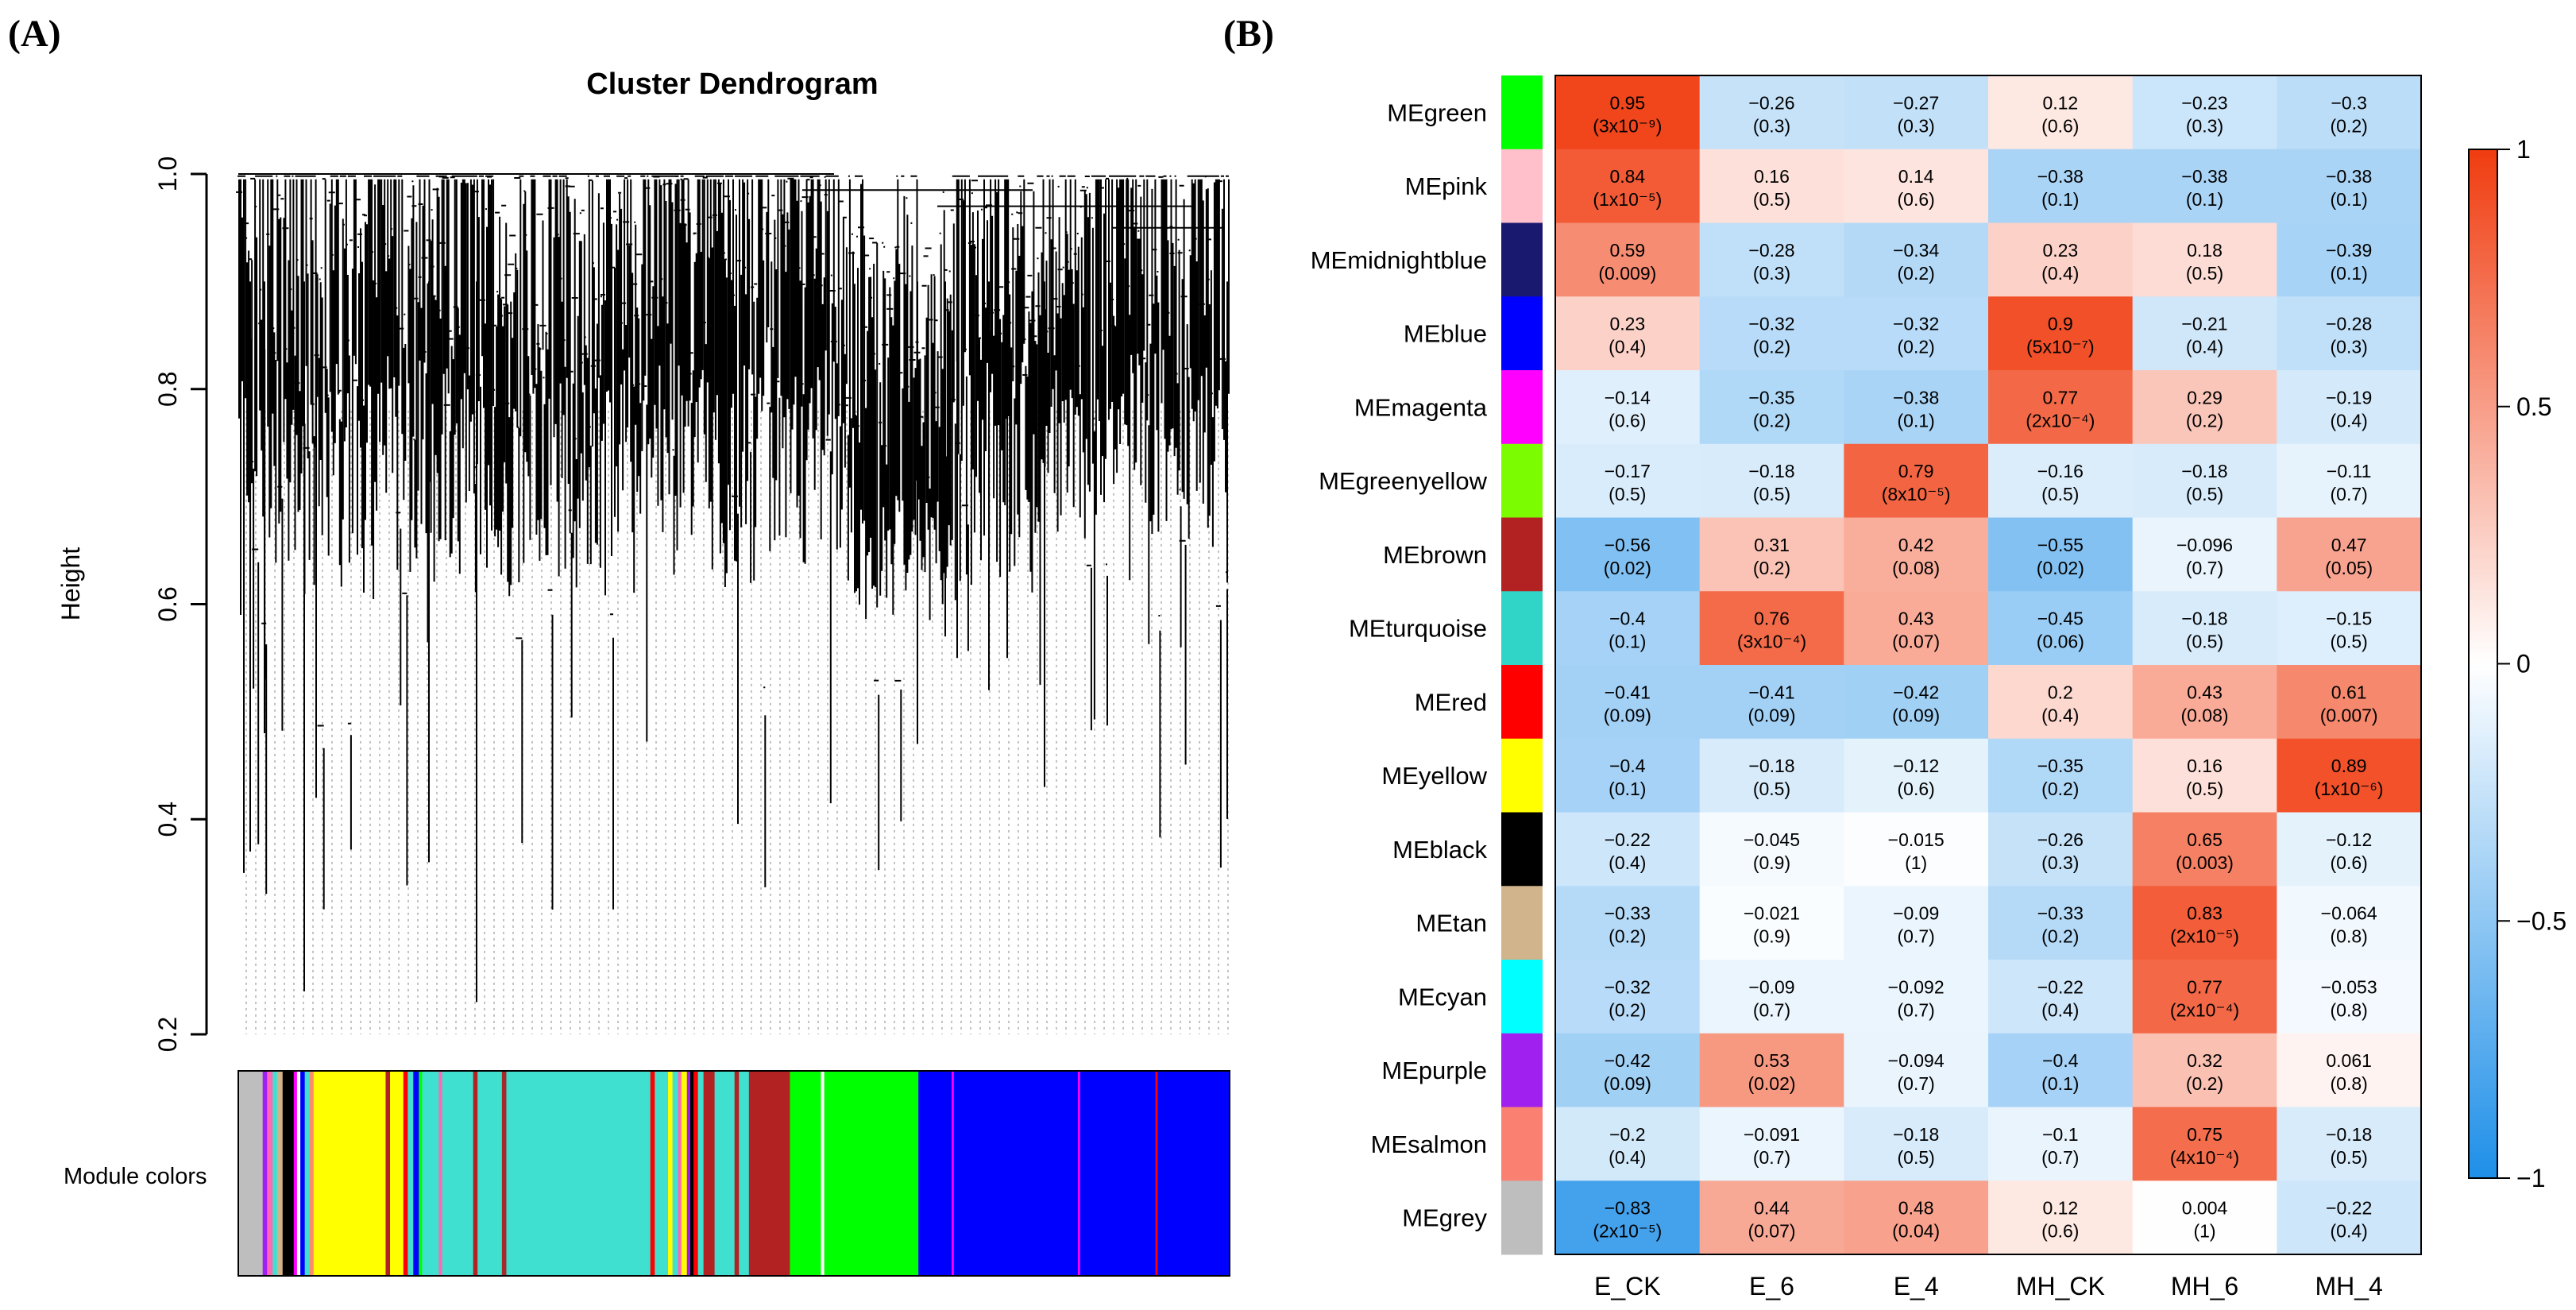  Describe the element at coordinates (2349, 1060) in the screenshot. I see `heatmap-cell-correlation: 0.061` at that location.